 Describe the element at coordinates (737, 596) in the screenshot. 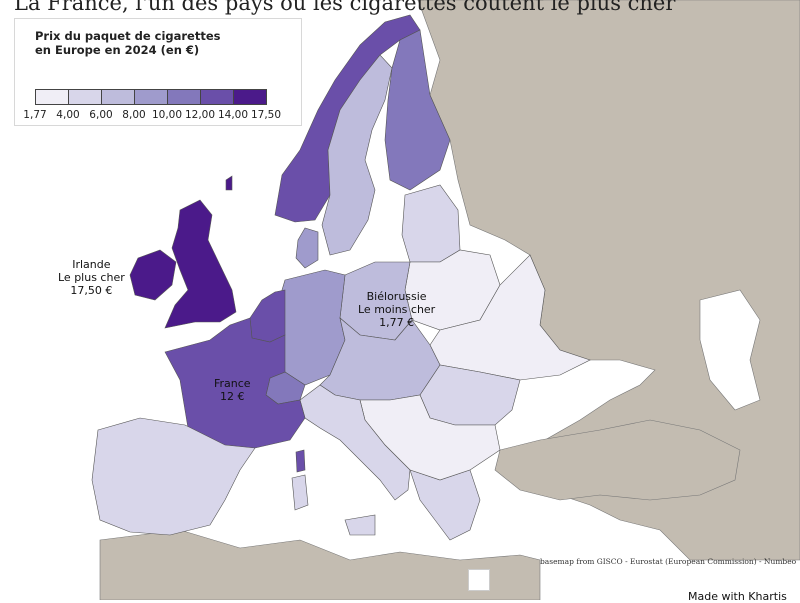

I see `made-with-credit: Made with Khartis` at that location.